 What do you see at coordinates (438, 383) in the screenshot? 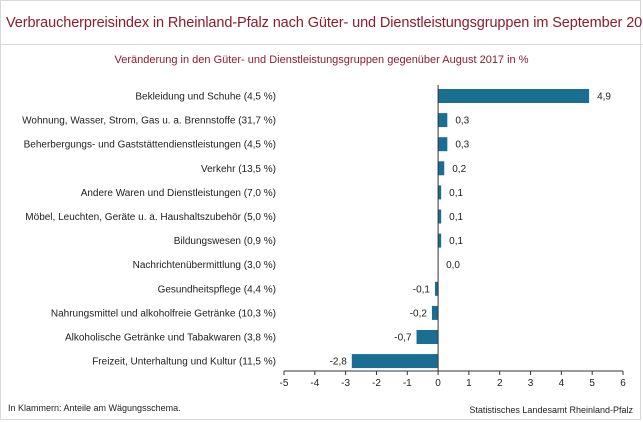
I see `x-tick-label: 0` at bounding box center [438, 383].